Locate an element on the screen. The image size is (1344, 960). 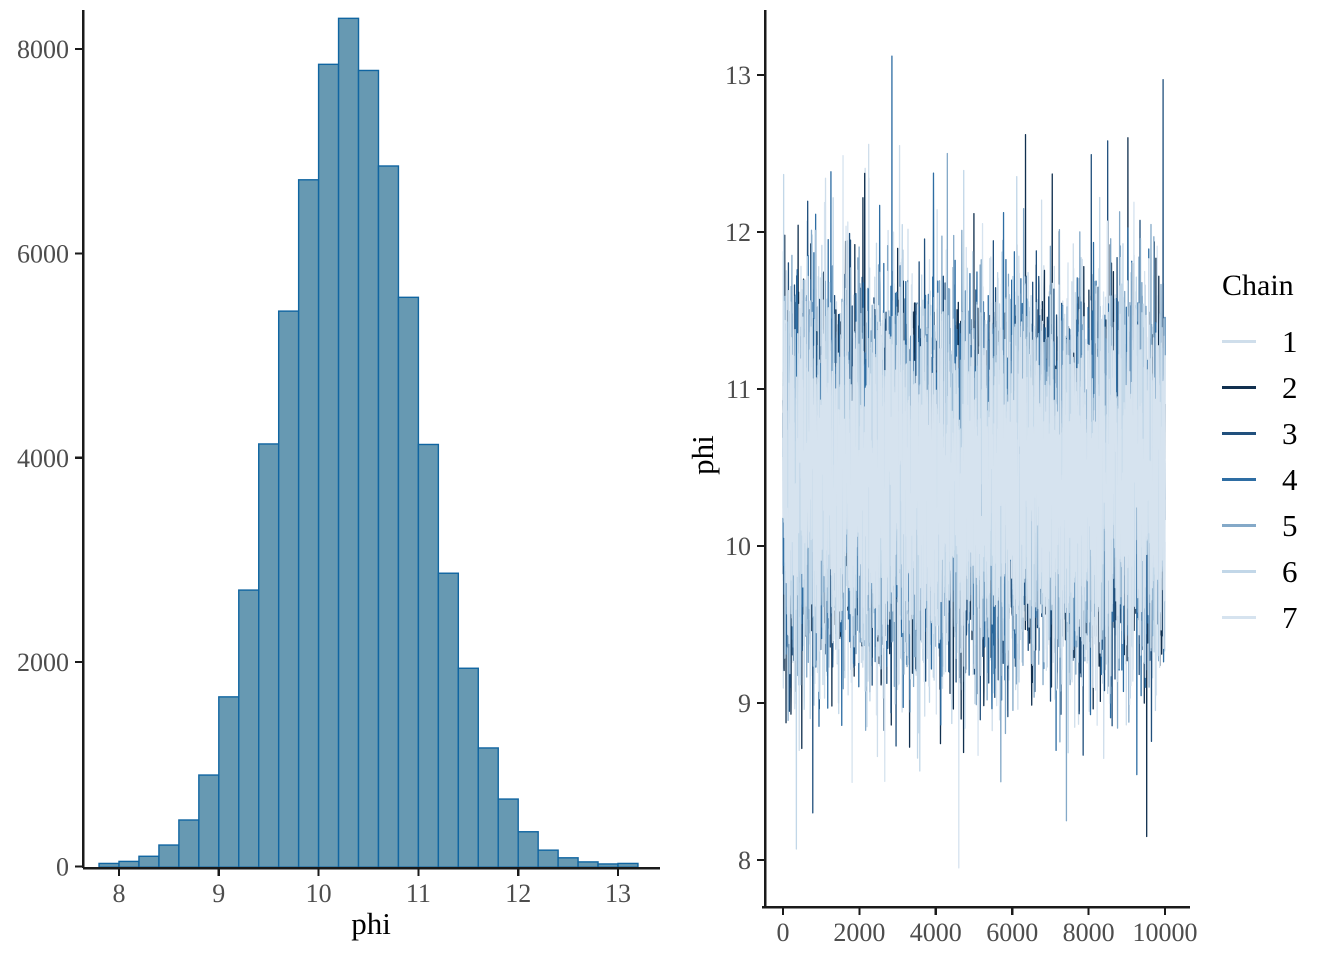
chain-5-line-swatch is located at coordinates (1239, 525).